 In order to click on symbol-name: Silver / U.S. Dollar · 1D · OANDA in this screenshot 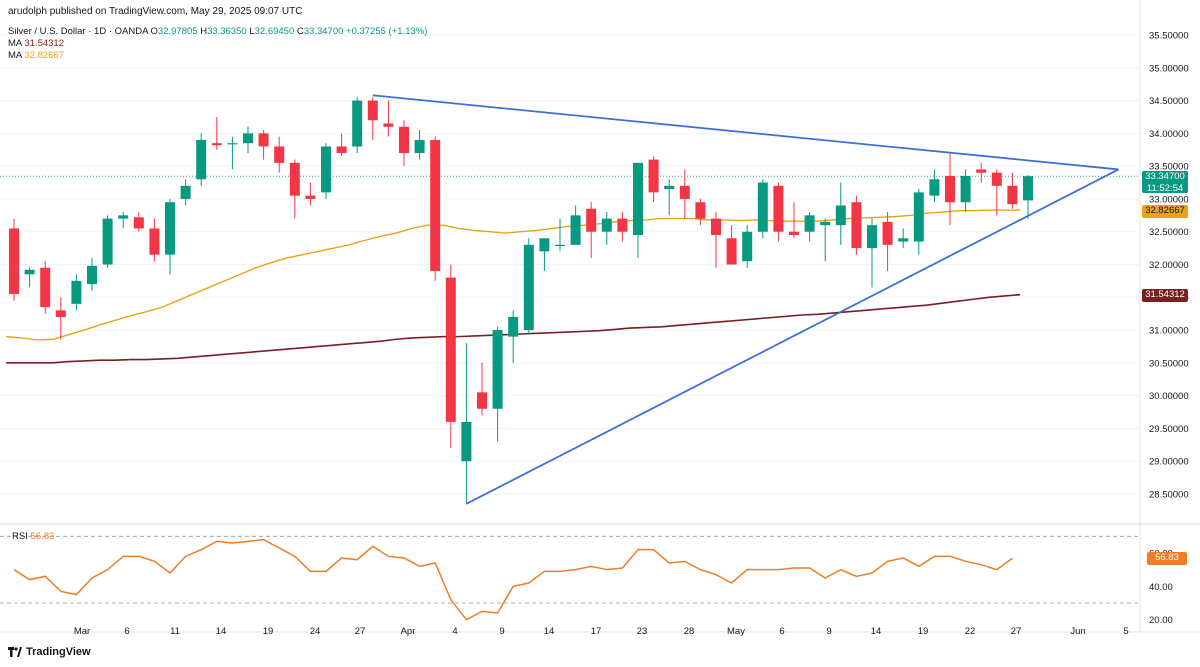, I will do `click(78, 31)`.